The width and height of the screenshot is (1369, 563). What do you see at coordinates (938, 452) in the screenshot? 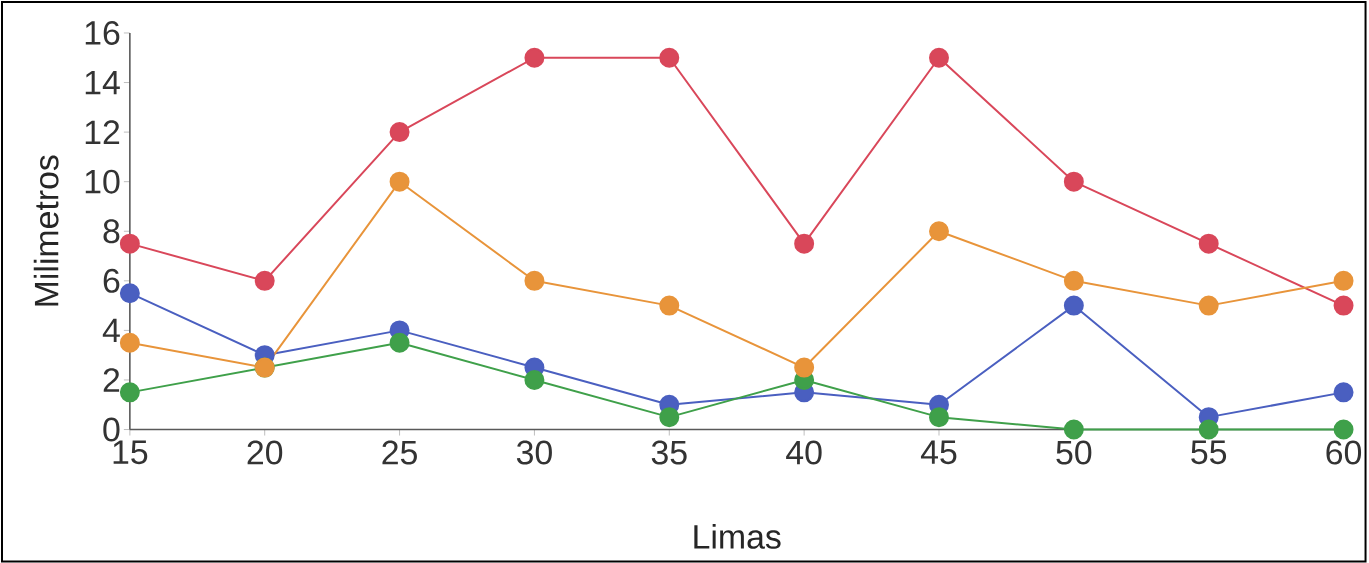
I see `x-tick-label: 45` at bounding box center [938, 452].